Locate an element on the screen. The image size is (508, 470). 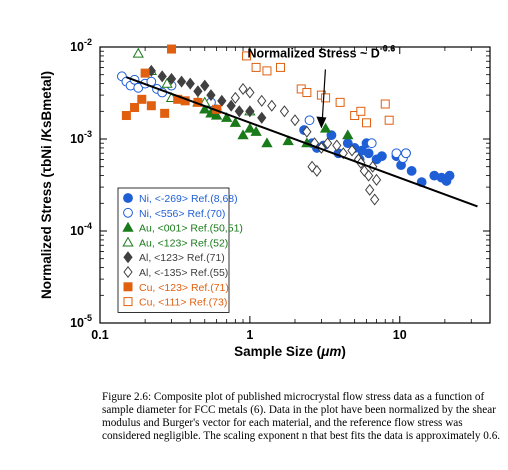
legend-label: Au, <123> Ref.(52) is located at coordinates (183, 243).